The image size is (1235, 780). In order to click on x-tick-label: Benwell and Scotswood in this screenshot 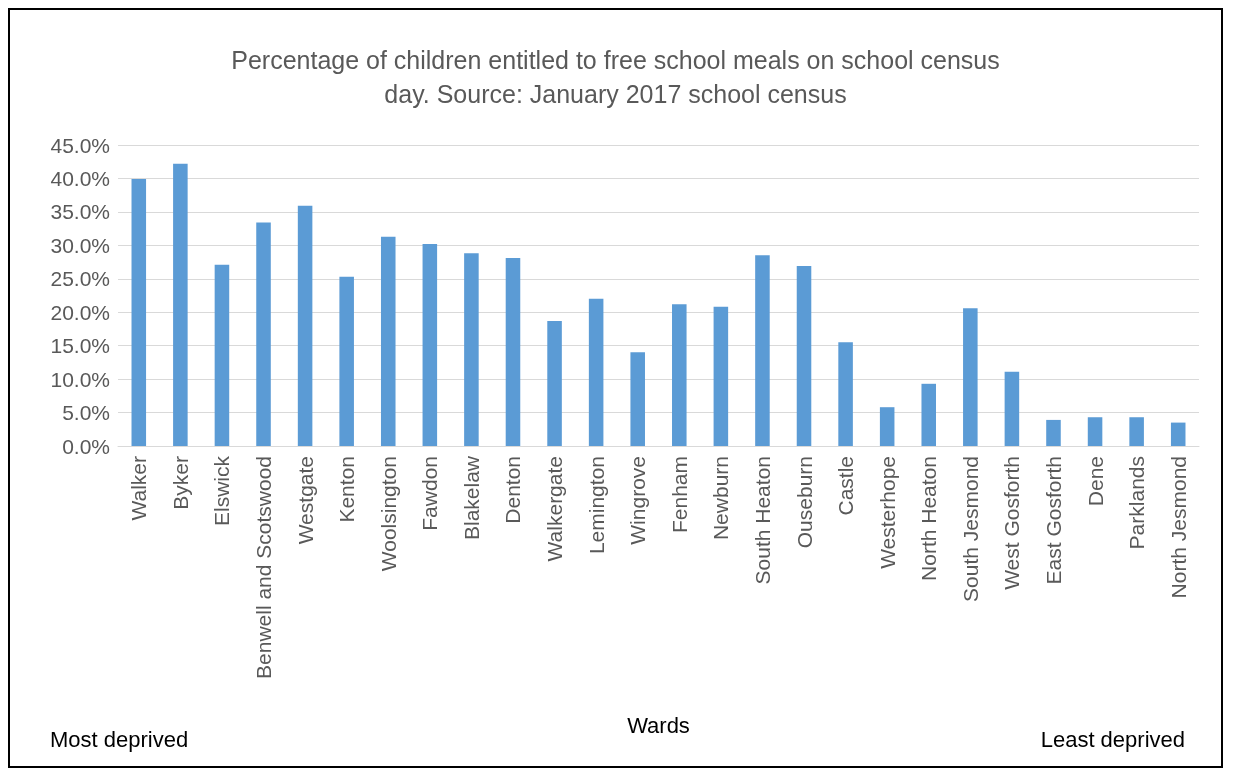, I will do `click(264, 567)`.